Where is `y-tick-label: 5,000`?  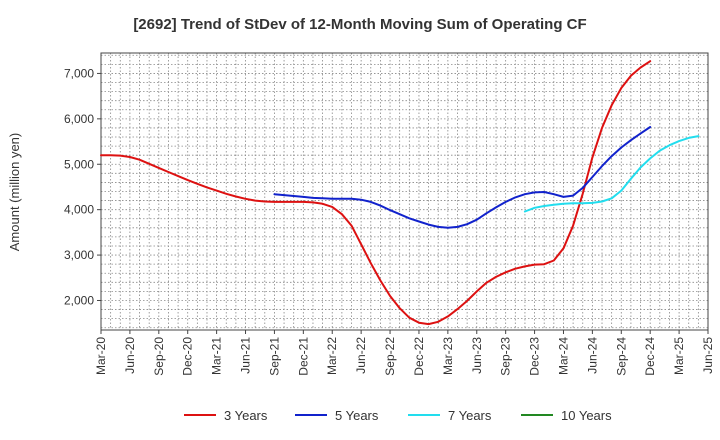
y-tick-label: 5,000 is located at coordinates (79, 164).